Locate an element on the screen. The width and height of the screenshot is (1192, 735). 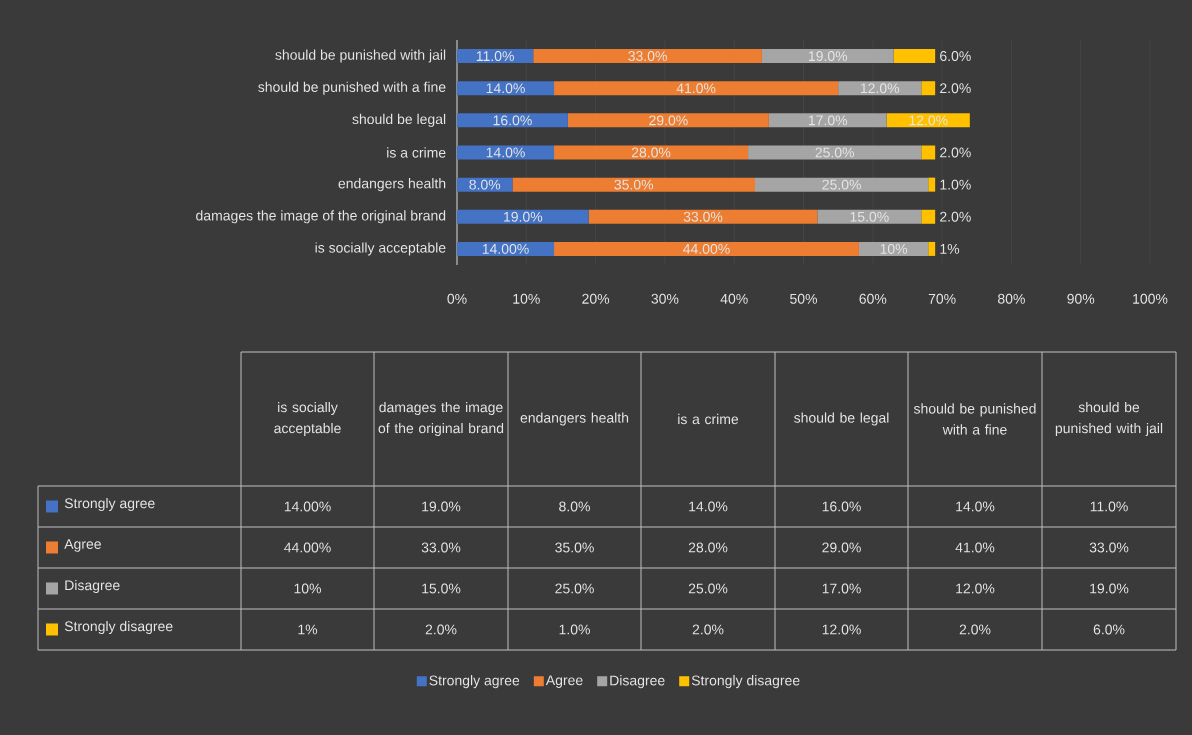
data-label: 17.0% is located at coordinates (828, 120).